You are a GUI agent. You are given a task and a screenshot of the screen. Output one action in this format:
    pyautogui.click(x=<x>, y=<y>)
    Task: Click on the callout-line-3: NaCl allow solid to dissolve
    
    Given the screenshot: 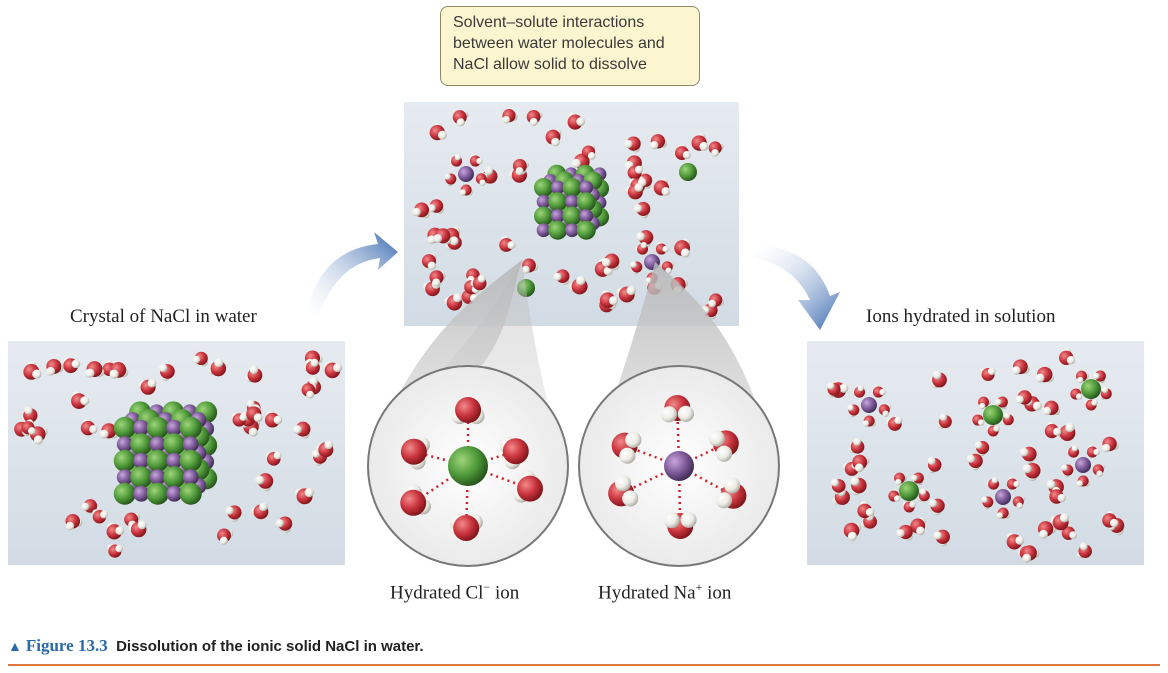 What is the action you would take?
    pyautogui.click(x=550, y=64)
    